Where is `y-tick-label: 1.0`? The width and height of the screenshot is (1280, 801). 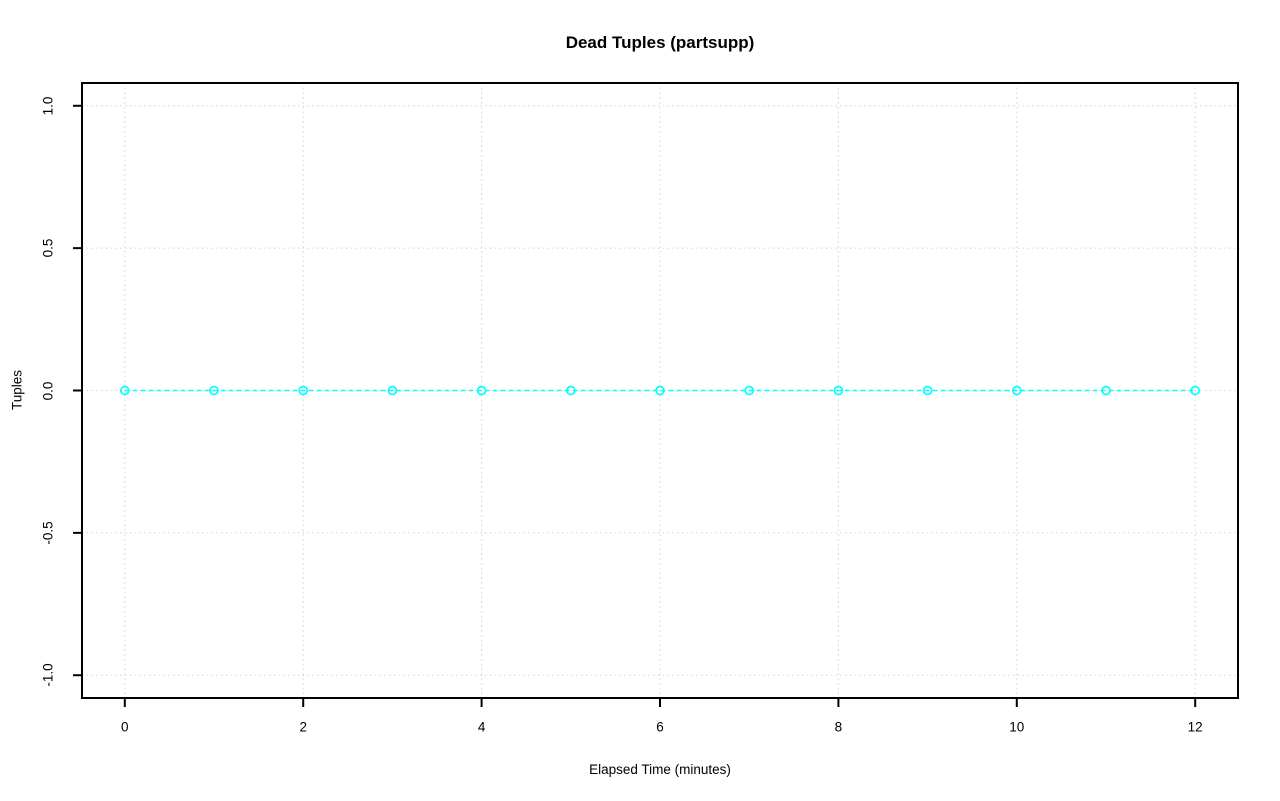
y-tick-label: 1.0 is located at coordinates (48, 106).